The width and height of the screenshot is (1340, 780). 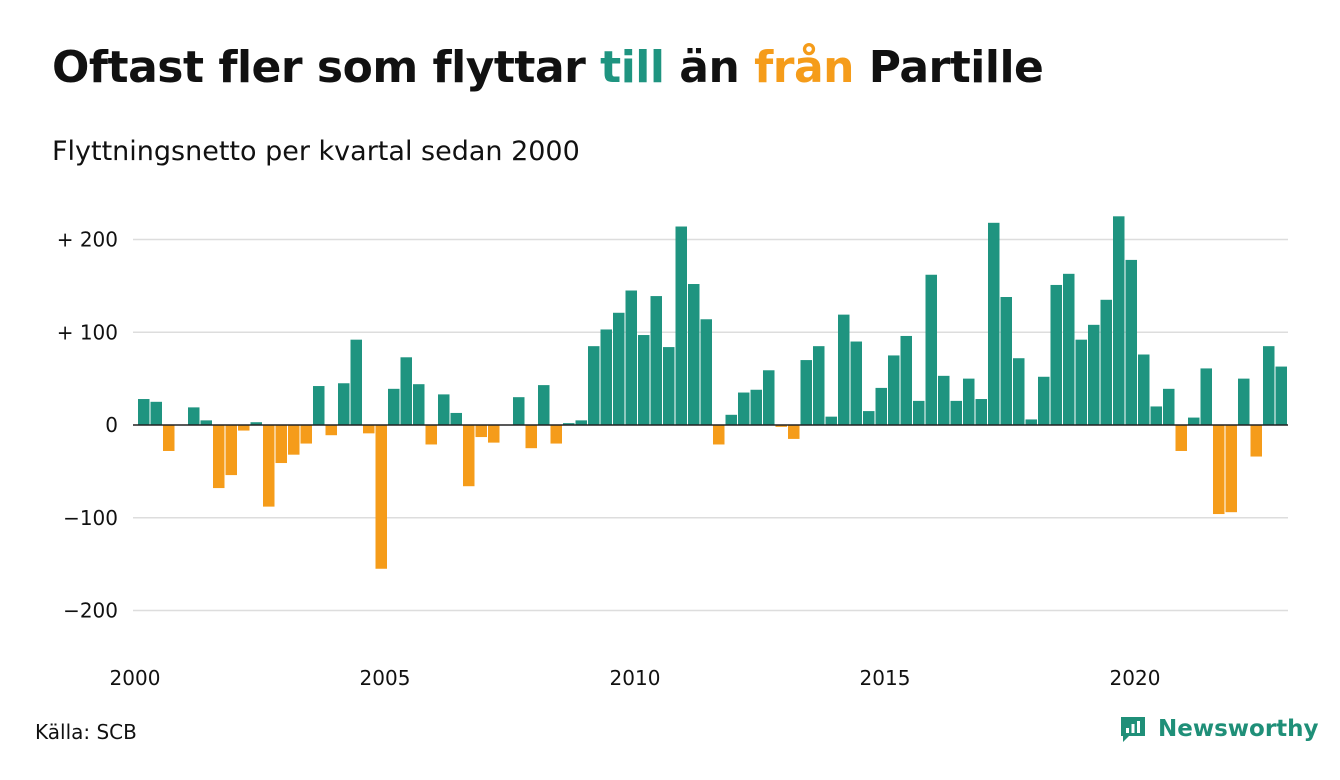 What do you see at coordinates (385, 678) in the screenshot?
I see `x-tick-label: 2005` at bounding box center [385, 678].